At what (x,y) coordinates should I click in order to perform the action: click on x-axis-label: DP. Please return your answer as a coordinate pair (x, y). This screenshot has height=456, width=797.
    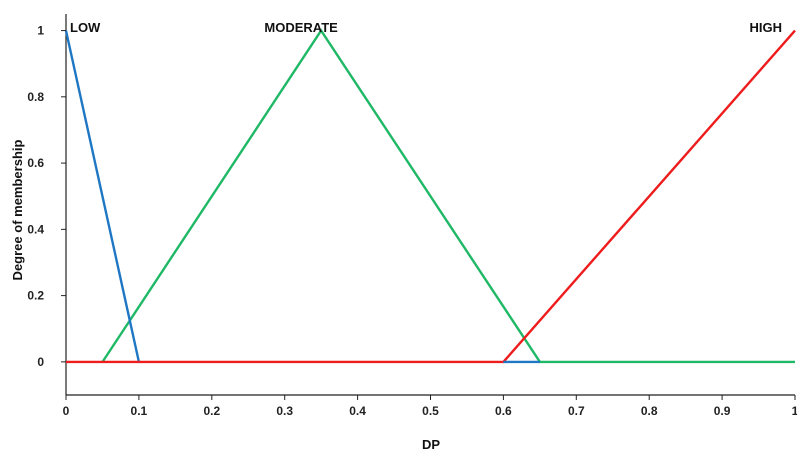
    Looking at the image, I should click on (431, 444).